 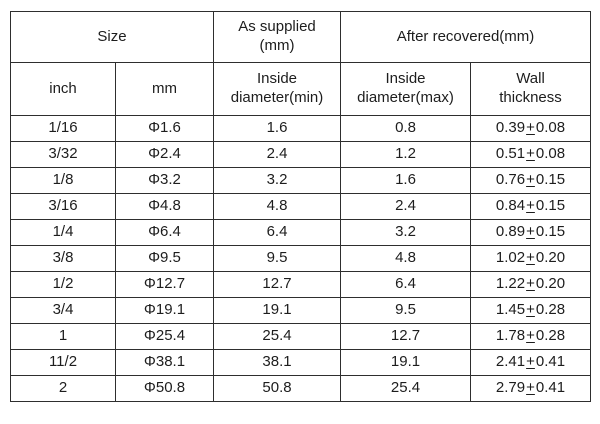 What do you see at coordinates (277, 128) in the screenshot?
I see `cell-supplied-inside-min: 1.6` at bounding box center [277, 128].